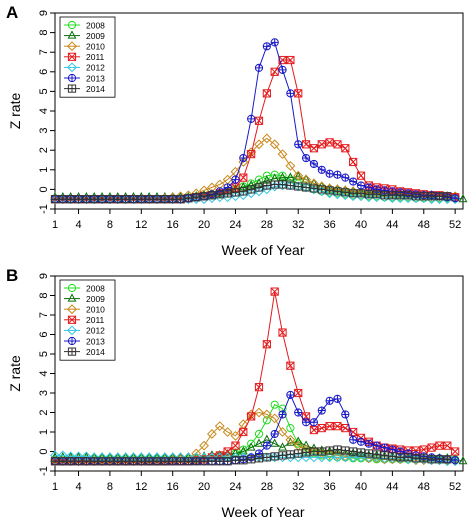 The image size is (472, 522). I want to click on y-tick-label: -1, so click(44, 209).